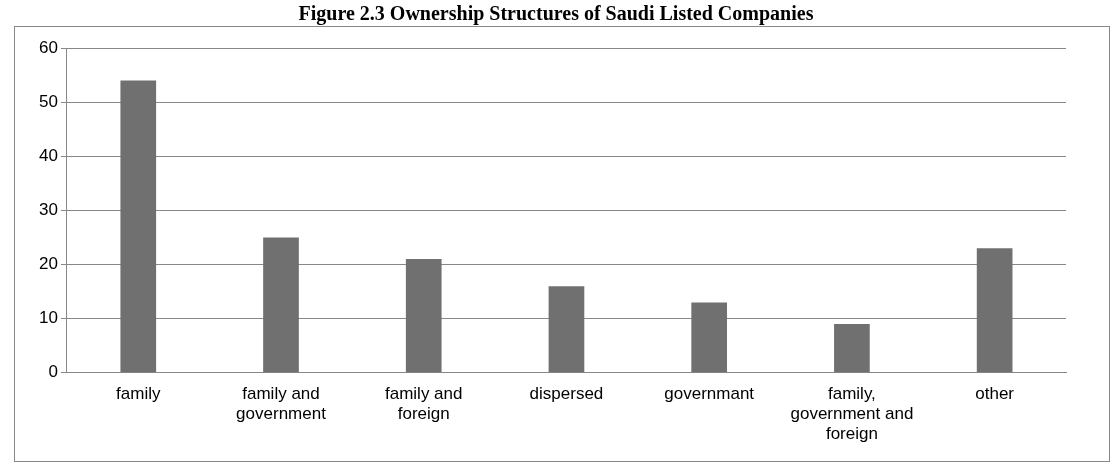 The image size is (1112, 465). I want to click on y-tick-label: 60, so click(48, 47).